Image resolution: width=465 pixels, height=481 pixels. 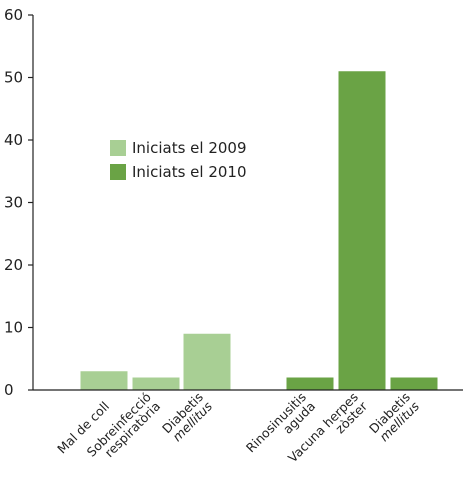 What do you see at coordinates (9, 390) in the screenshot?
I see `y-tick-label: 0` at bounding box center [9, 390].